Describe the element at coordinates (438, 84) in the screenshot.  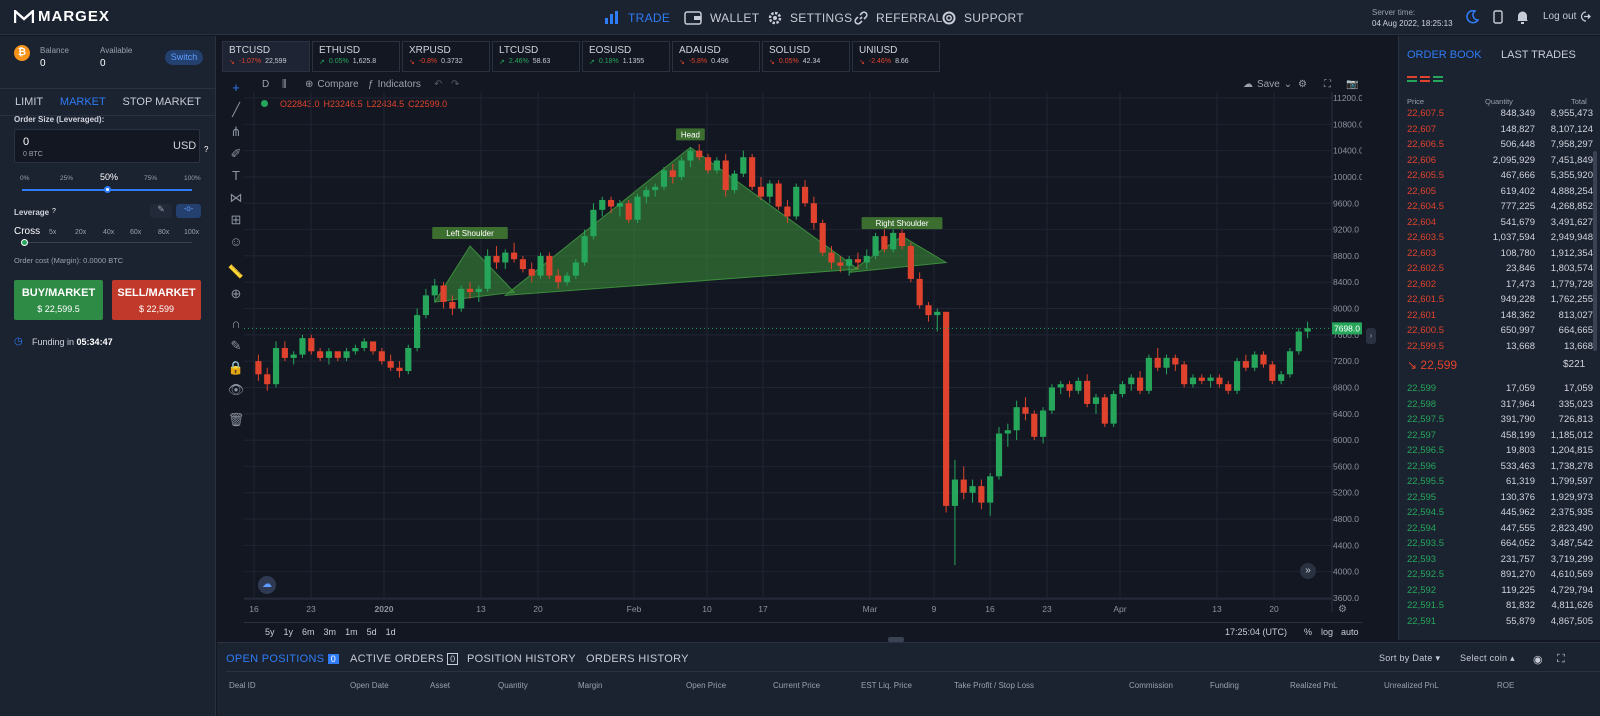
I see `undo-icon: ↶` at that location.